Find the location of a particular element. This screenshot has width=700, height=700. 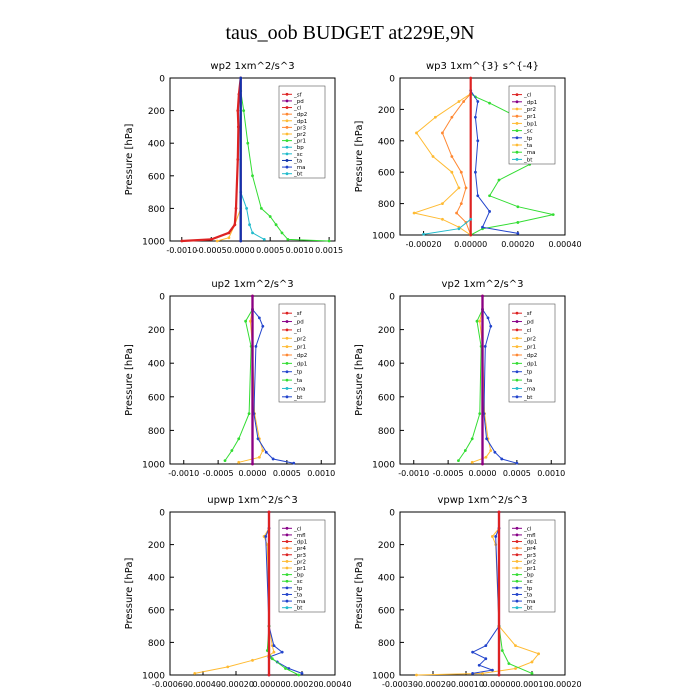

series-pr1 is located at coordinates (457, 164).